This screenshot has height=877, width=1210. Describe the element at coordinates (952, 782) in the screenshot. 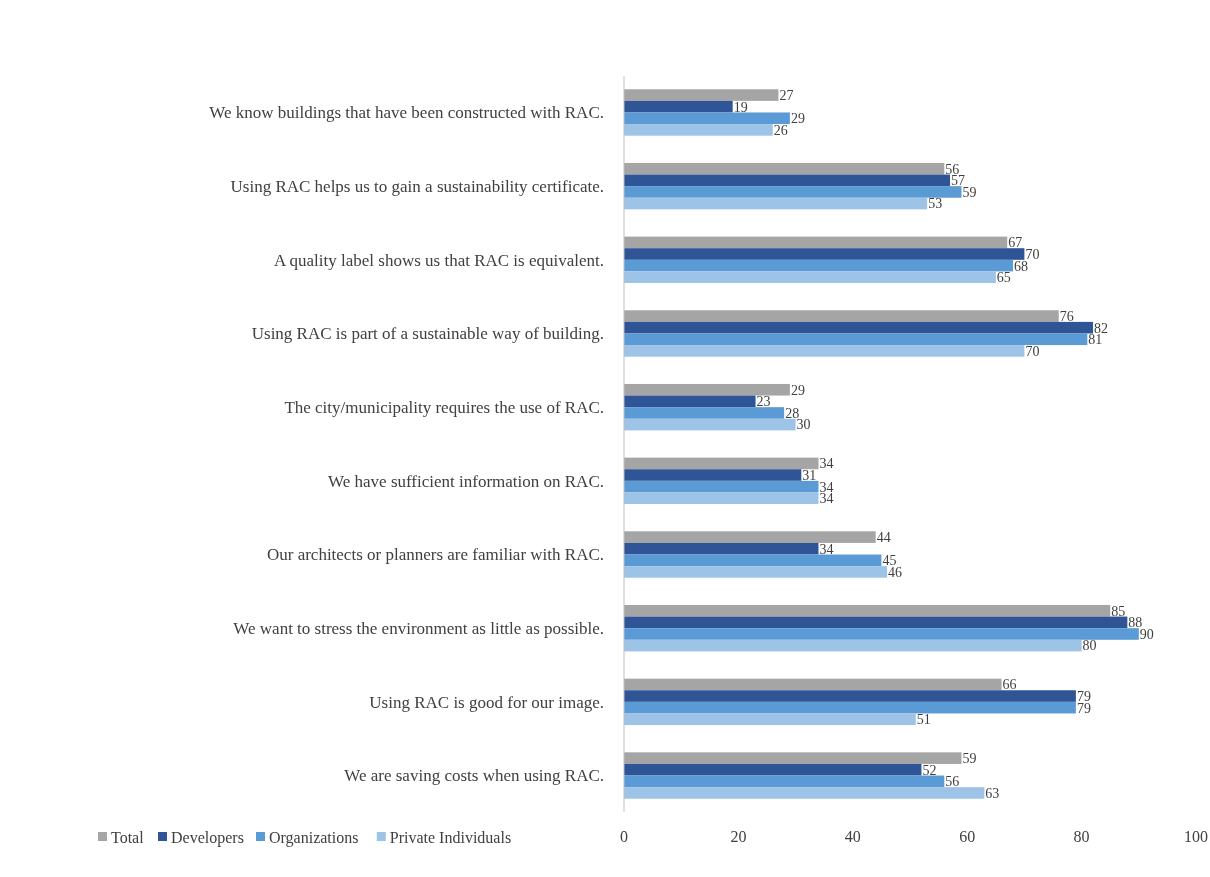

I see `data-label: 56` at that location.